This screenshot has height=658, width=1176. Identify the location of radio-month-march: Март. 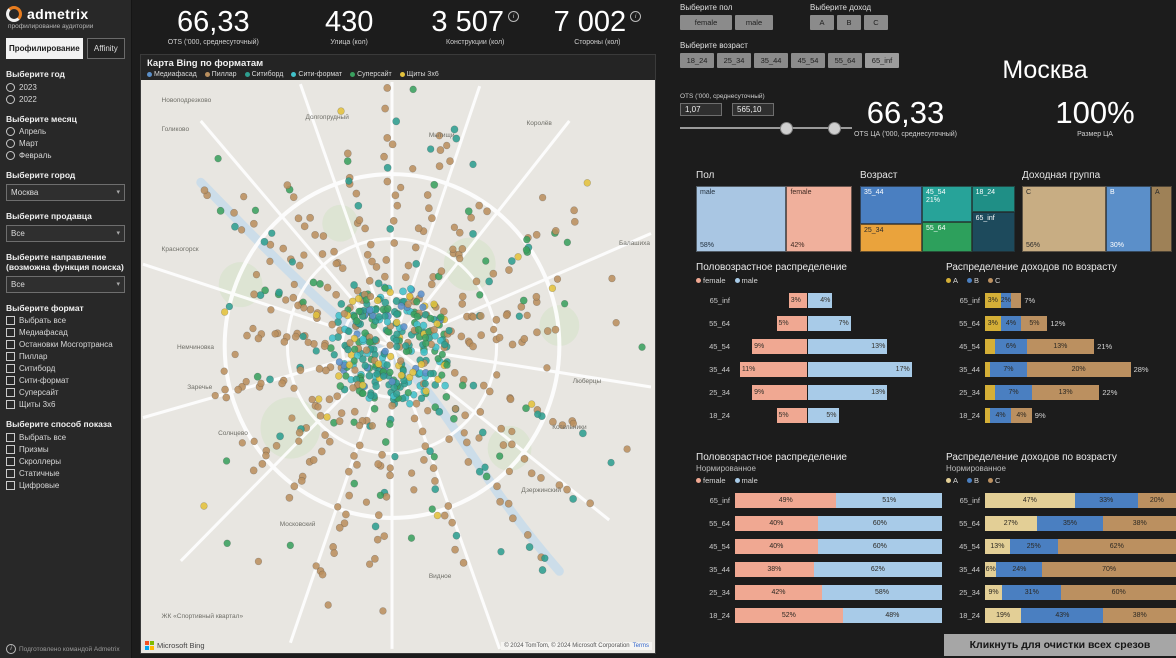
(65, 144).